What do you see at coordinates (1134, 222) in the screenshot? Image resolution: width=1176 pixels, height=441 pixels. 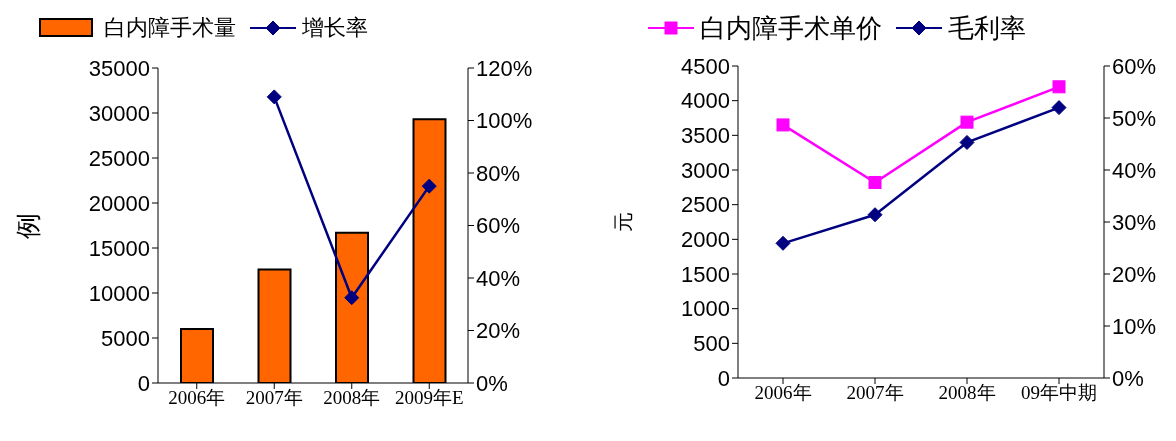 I see `y2-tick-label: 30%` at bounding box center [1134, 222].